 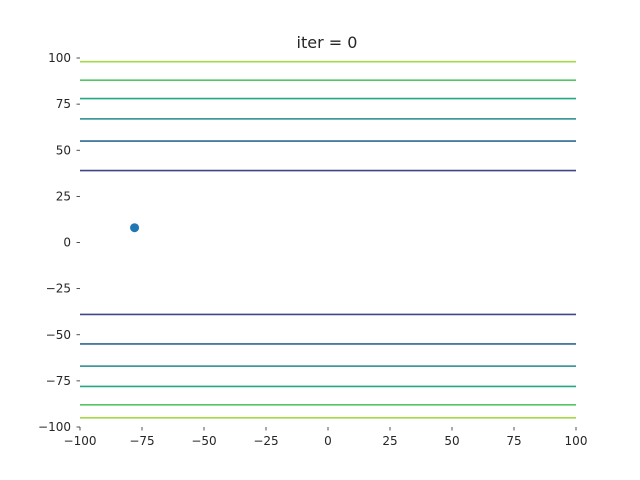 What do you see at coordinates (203, 441) in the screenshot?
I see `x-tick-label-2: −50` at bounding box center [203, 441].